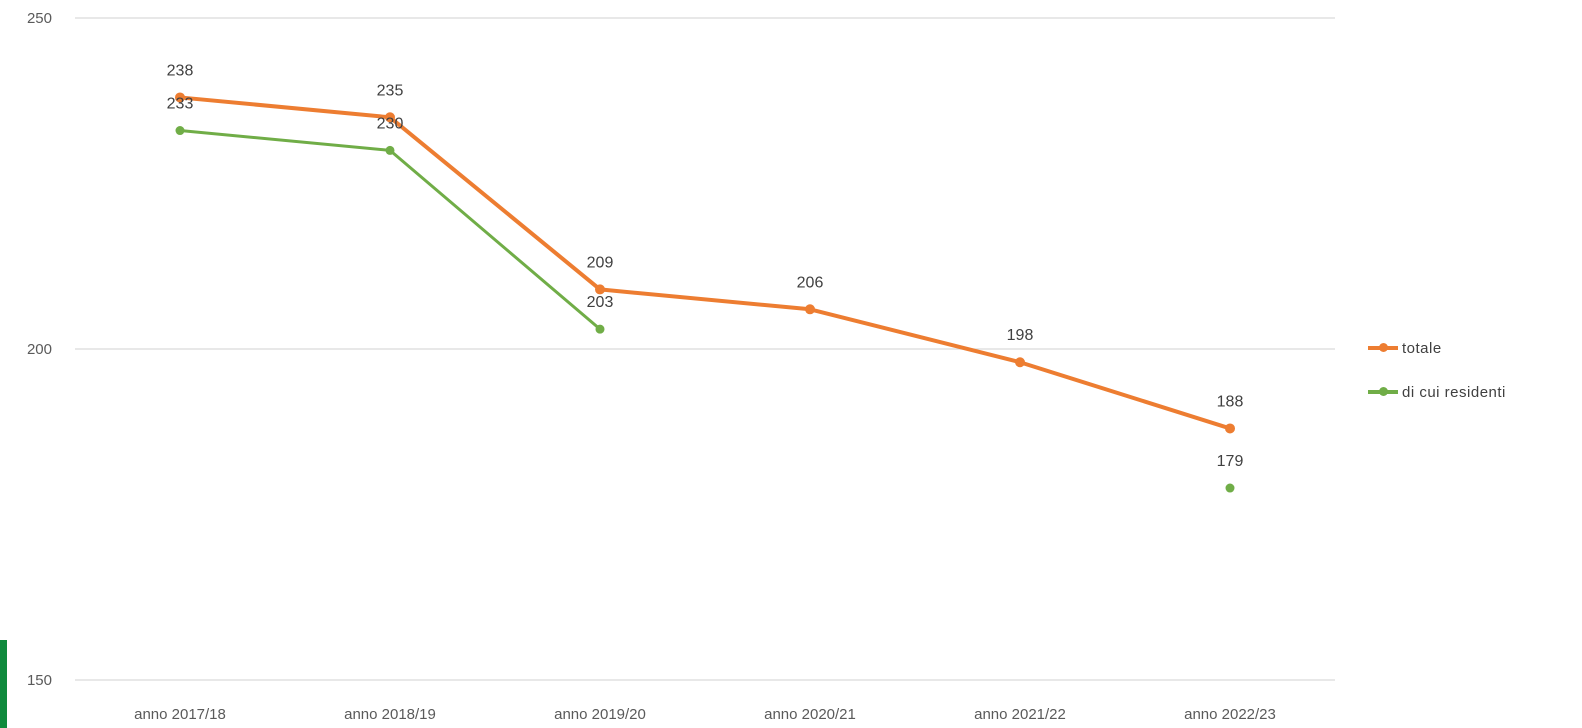 The height and width of the screenshot is (728, 1582). I want to click on x-tick-label-2: anno 2019/20, so click(600, 714).